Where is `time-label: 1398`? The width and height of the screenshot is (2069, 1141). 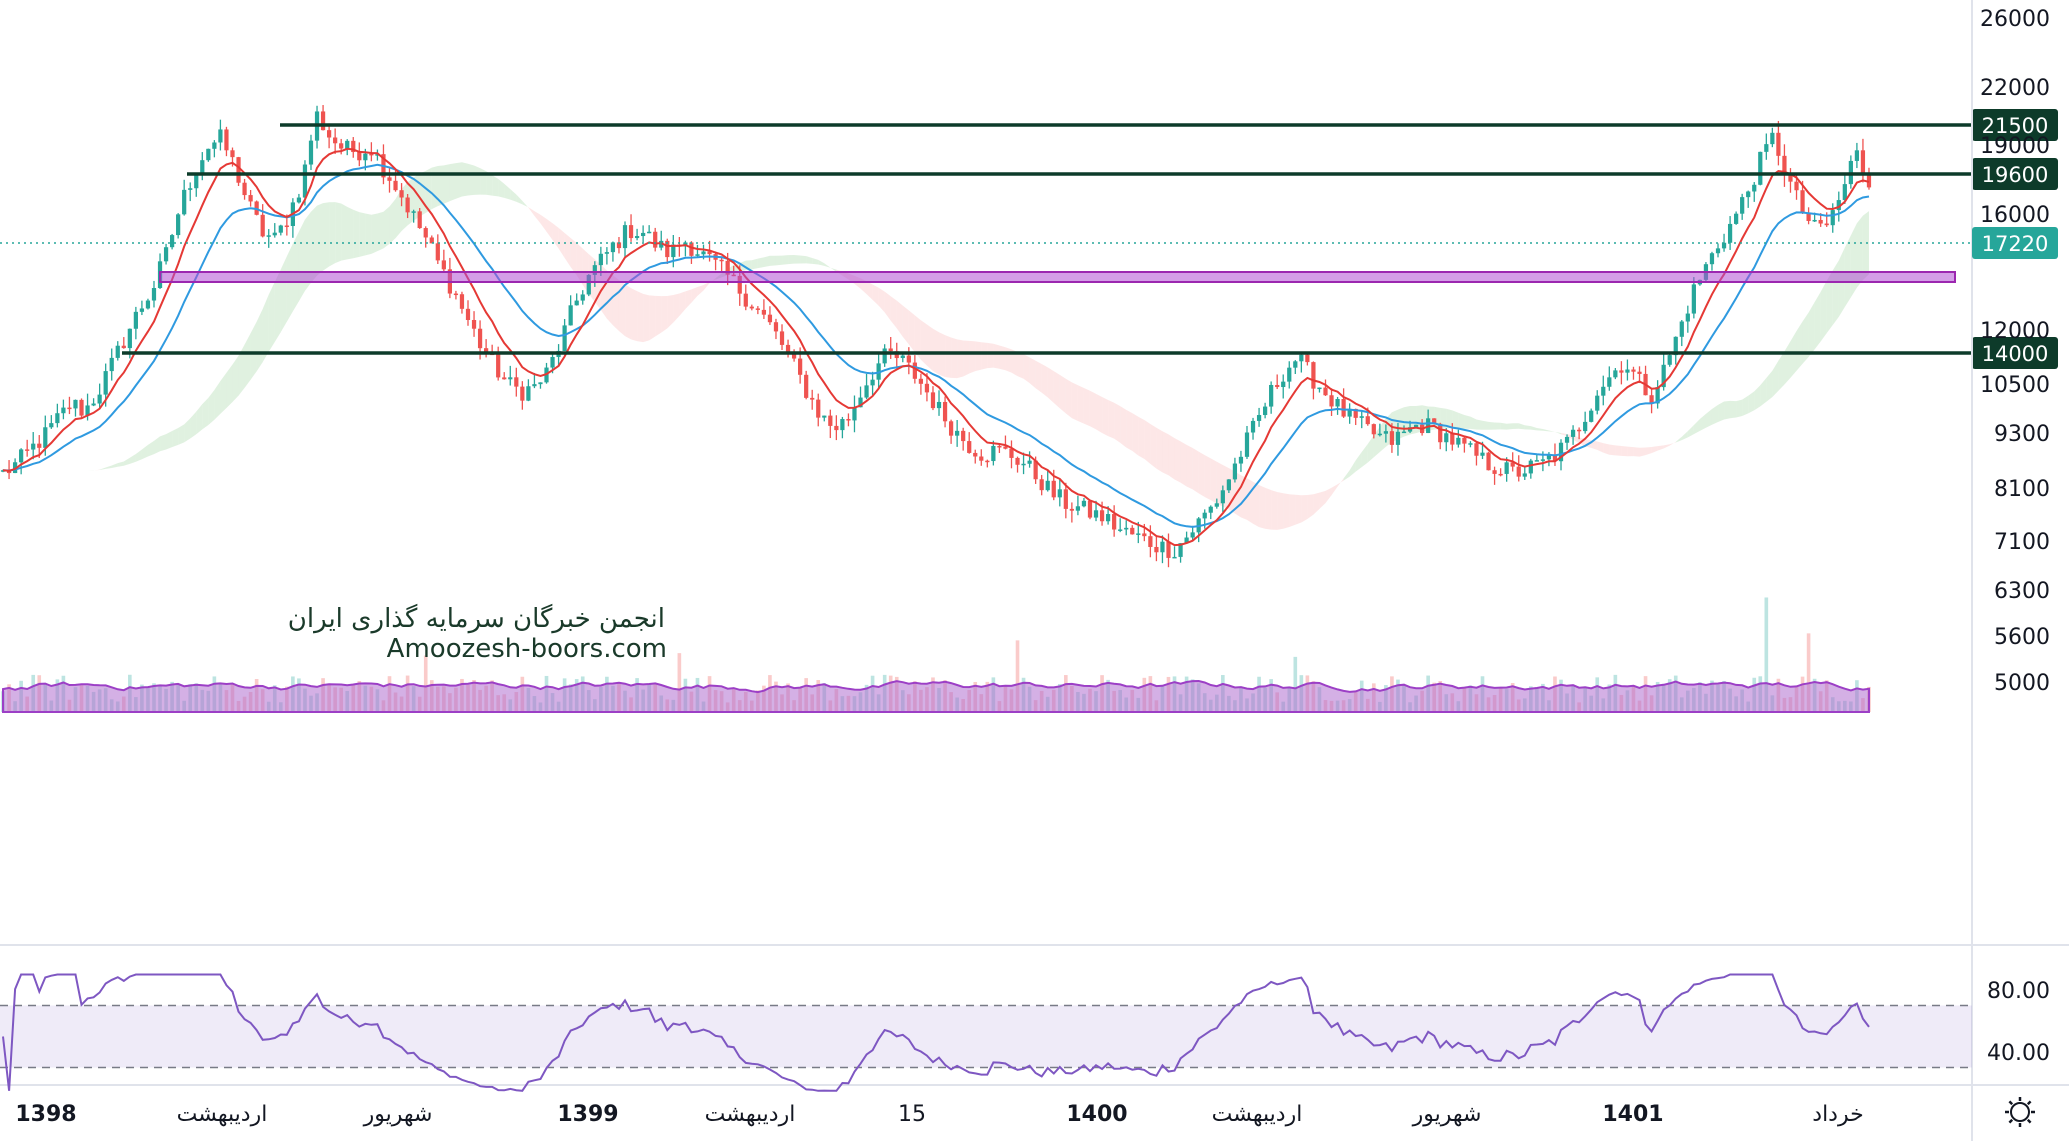 time-label: 1398 is located at coordinates (45, 1114).